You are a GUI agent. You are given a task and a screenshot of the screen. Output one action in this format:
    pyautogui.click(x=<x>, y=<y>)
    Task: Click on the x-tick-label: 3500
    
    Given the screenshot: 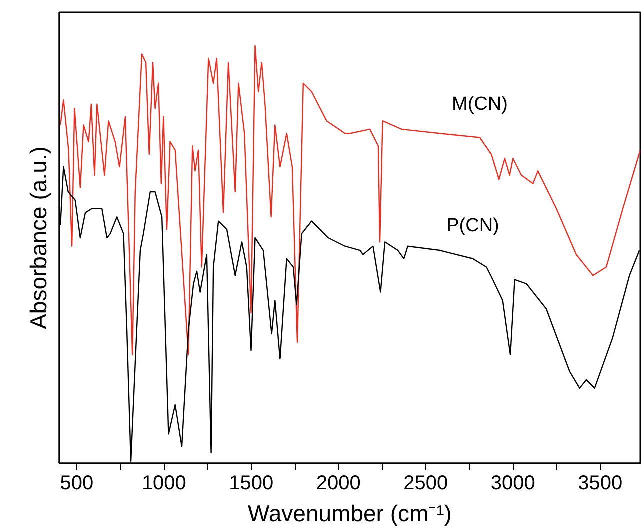 What is the action you would take?
    pyautogui.click(x=600, y=483)
    